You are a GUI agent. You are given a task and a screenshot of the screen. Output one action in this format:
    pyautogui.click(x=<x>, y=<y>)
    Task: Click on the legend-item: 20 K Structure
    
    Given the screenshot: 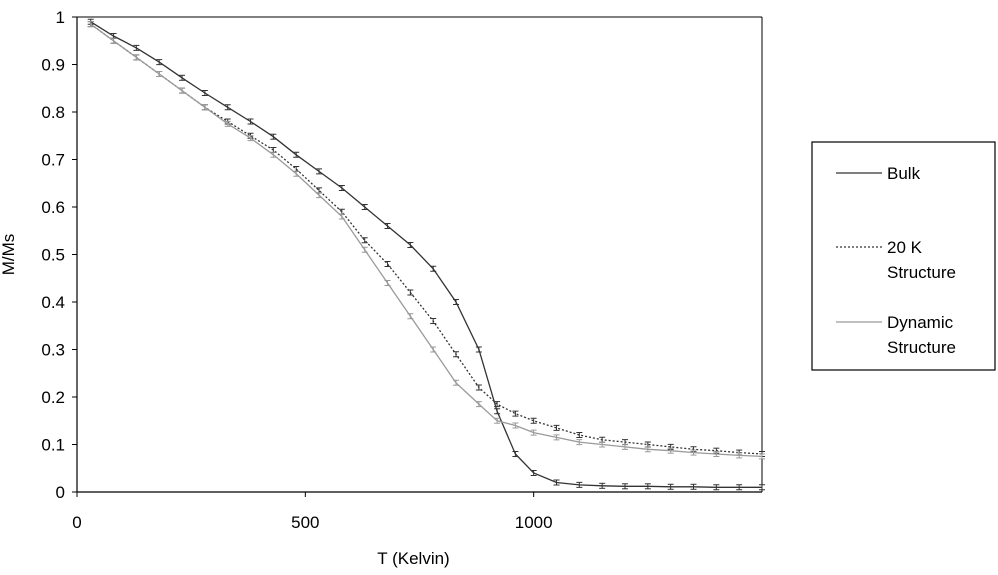 What is the action you would take?
    pyautogui.click(x=896, y=260)
    